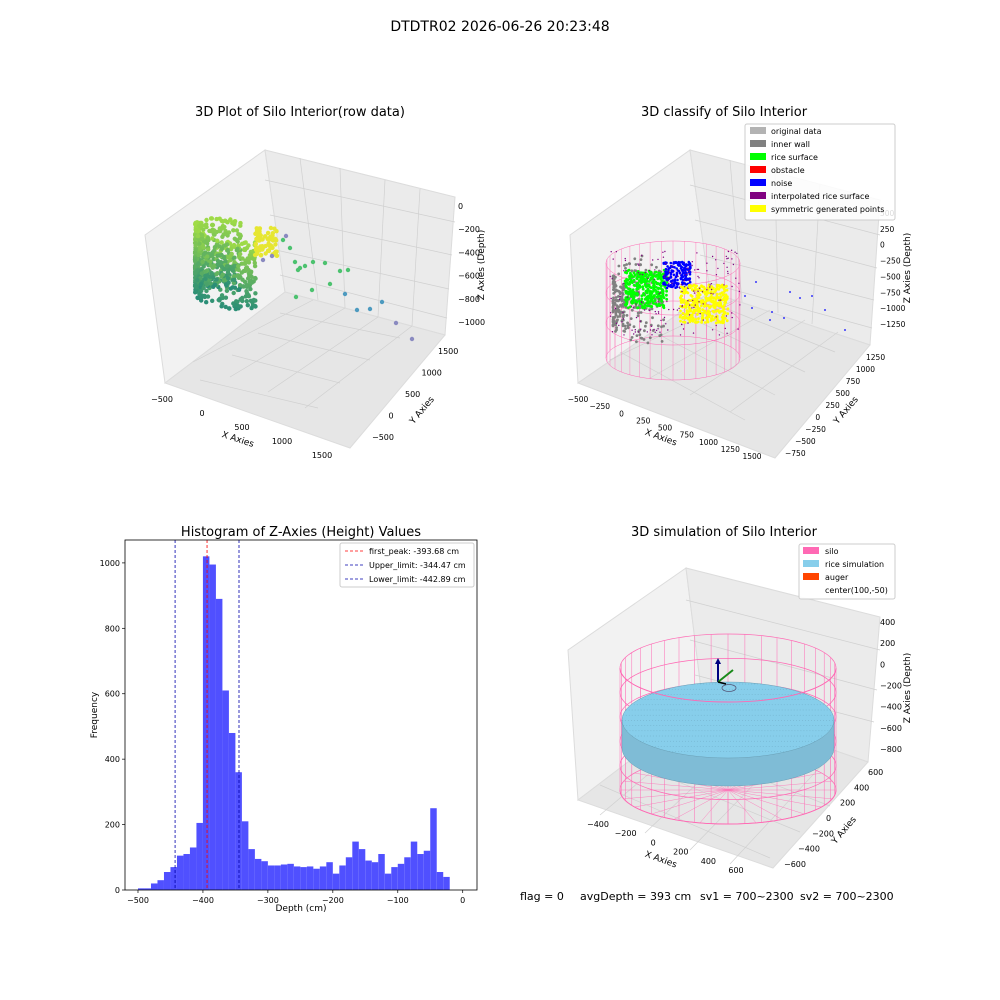 The width and height of the screenshot is (1000, 1000). What do you see at coordinates (846, 411) in the screenshot?
I see `panel2-ylabel: Y Axies` at bounding box center [846, 411].